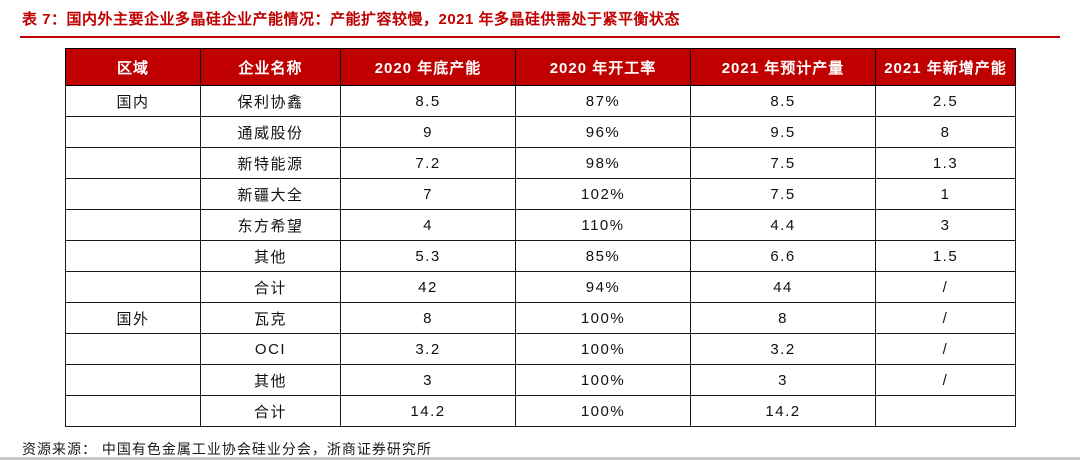 The width and height of the screenshot is (1080, 460). What do you see at coordinates (270, 67) in the screenshot?
I see `col-header-company: 企业名称` at bounding box center [270, 67].